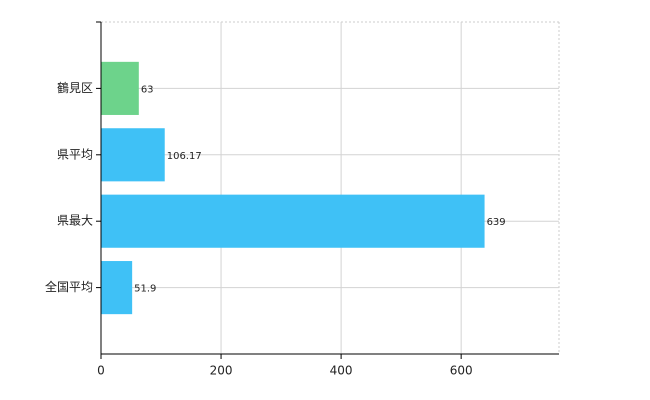 This screenshot has height=400, width=650. I want to click on y-tick-label: 全国平均, so click(69, 286).